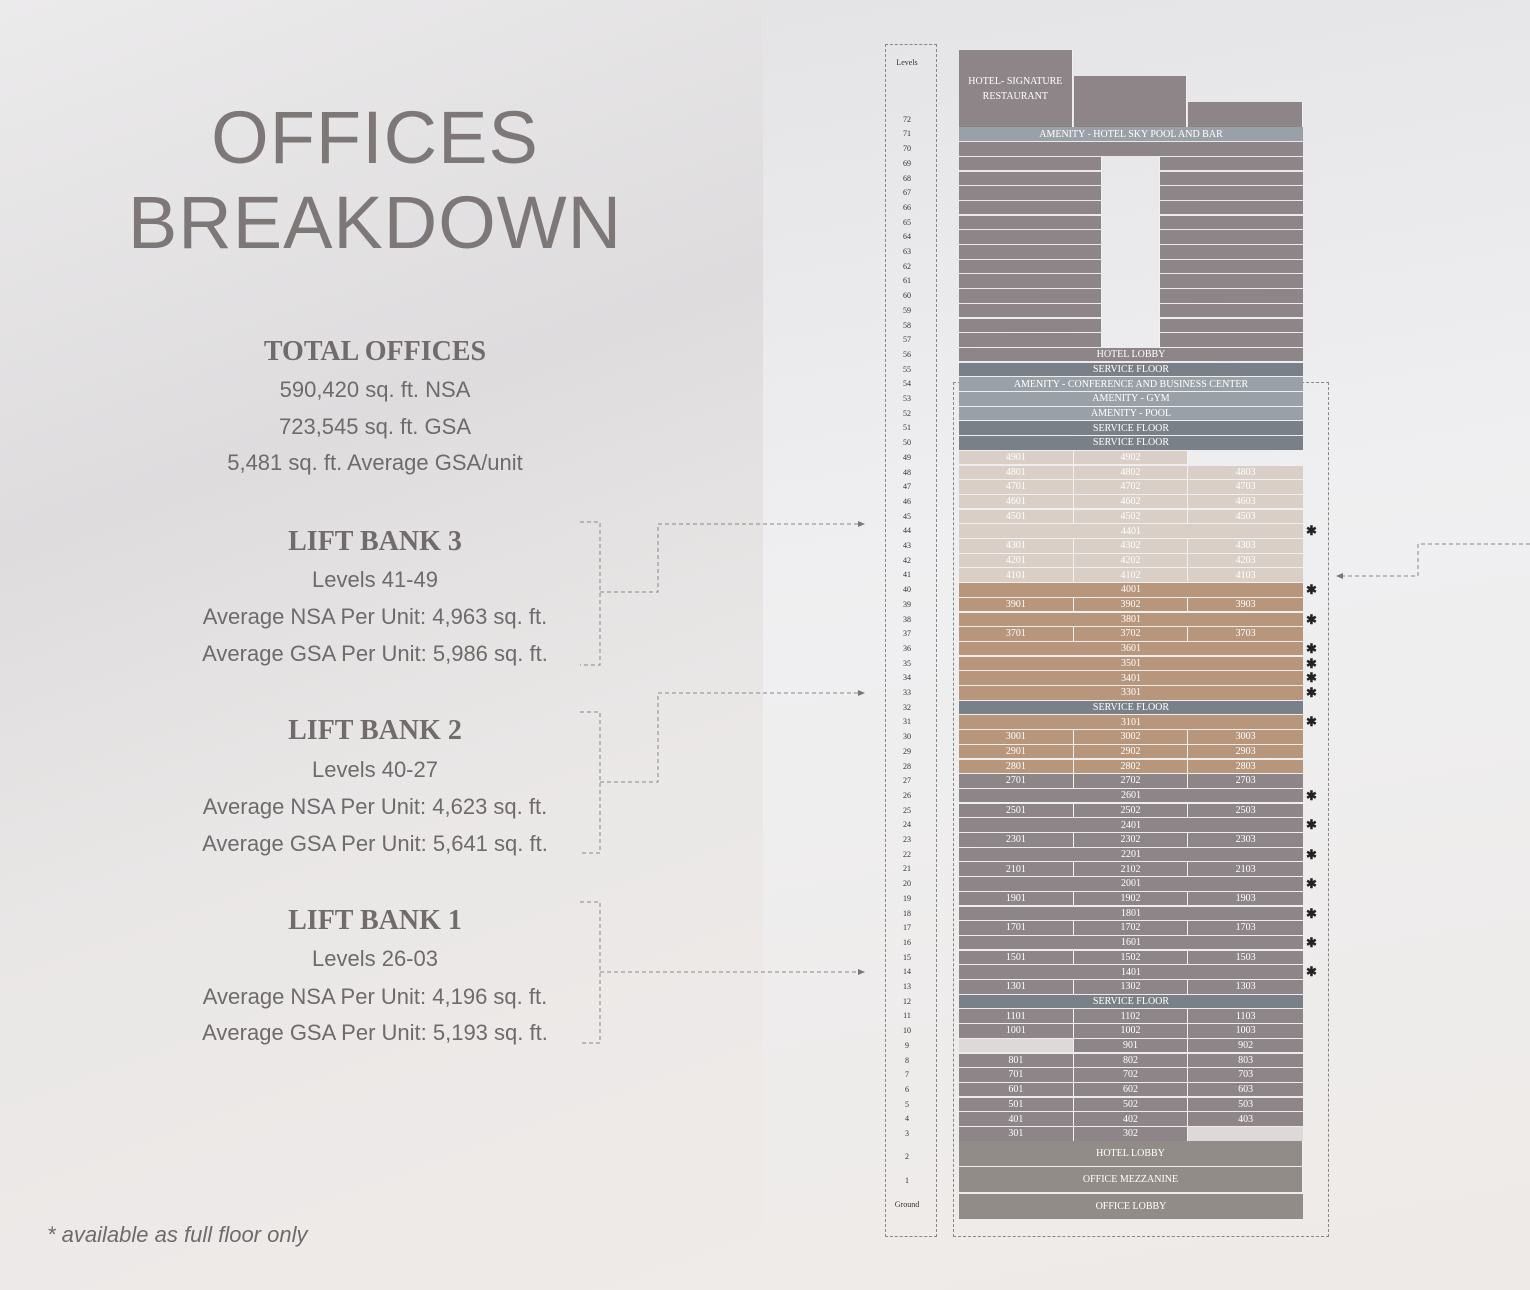 Image resolution: width=1530 pixels, height=1290 pixels. I want to click on office-unit: 901, so click(1131, 1045).